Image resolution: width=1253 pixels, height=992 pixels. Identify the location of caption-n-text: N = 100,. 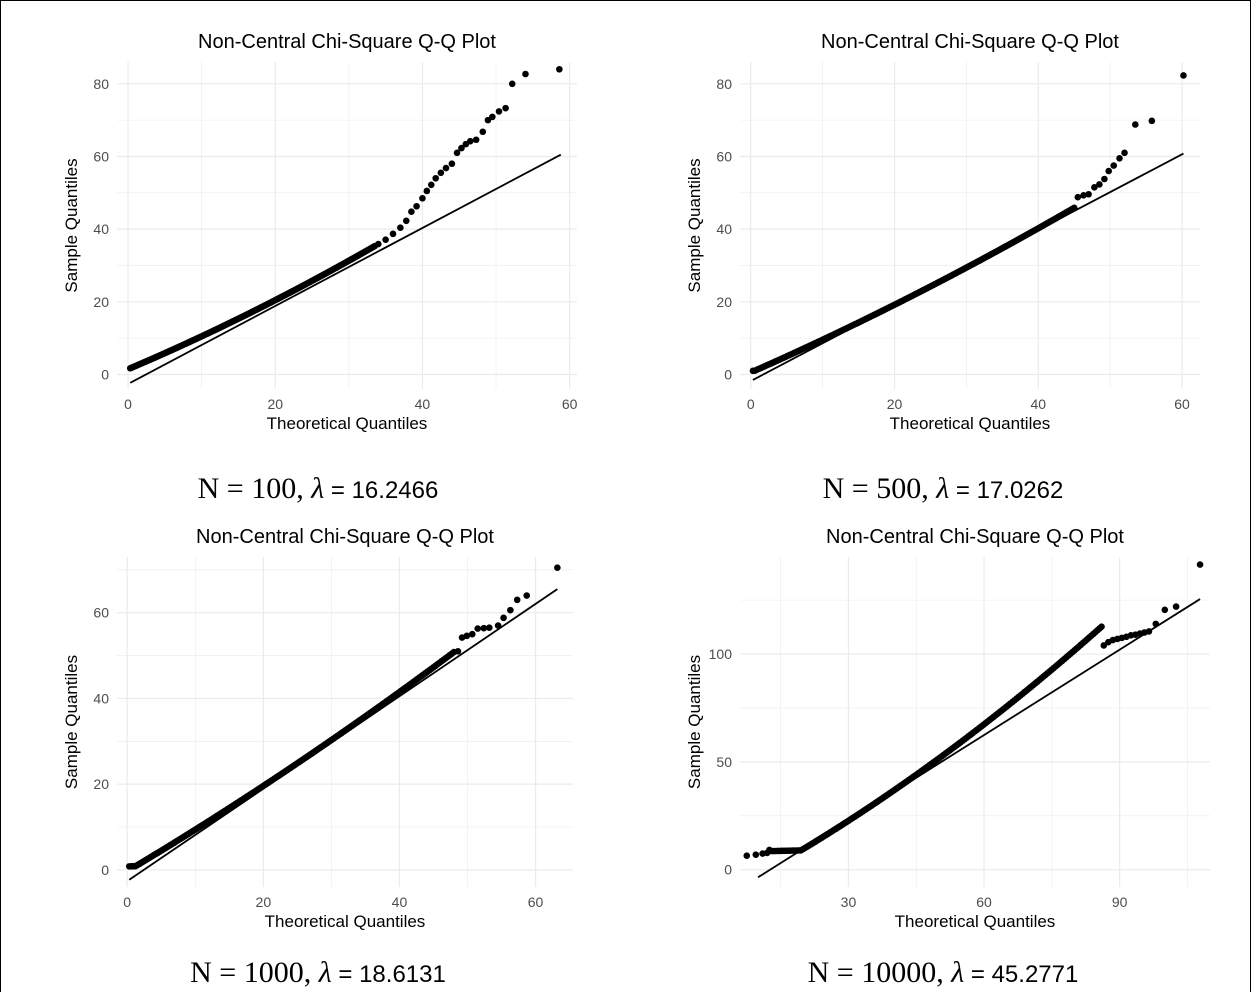
(254, 488).